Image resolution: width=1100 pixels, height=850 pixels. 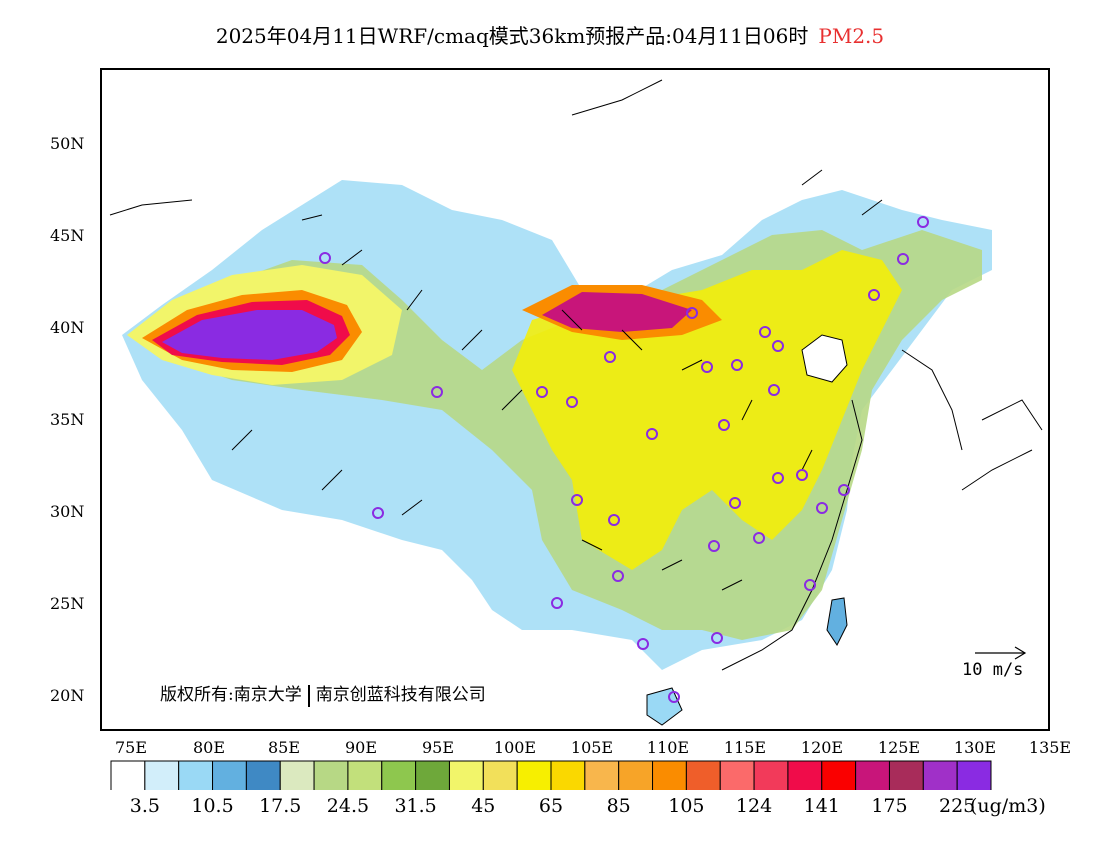 I want to click on wind-reference-arrow, so click(x=1001, y=653).